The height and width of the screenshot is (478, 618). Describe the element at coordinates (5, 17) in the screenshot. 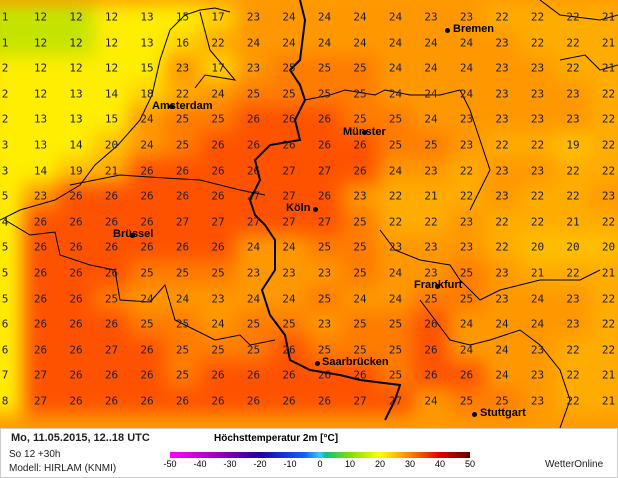

I see `temperature-value: 1` at that location.